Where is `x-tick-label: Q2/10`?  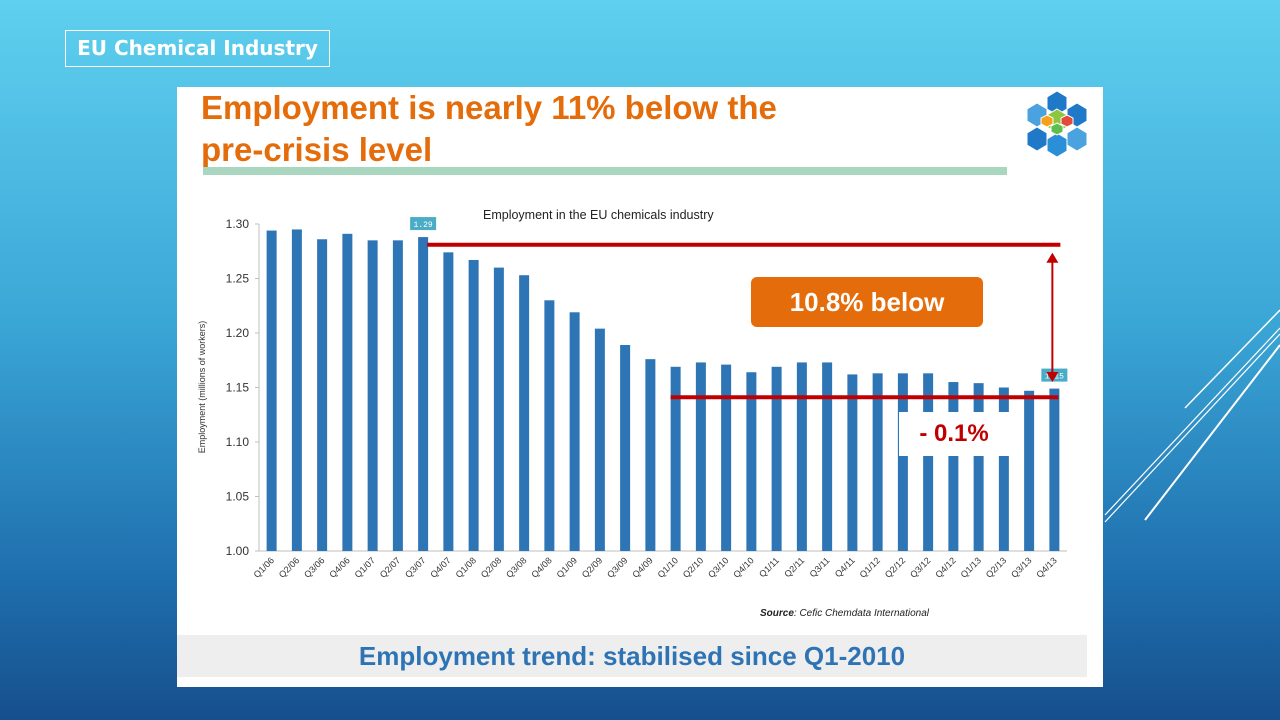 x-tick-label: Q2/10 is located at coordinates (693, 567).